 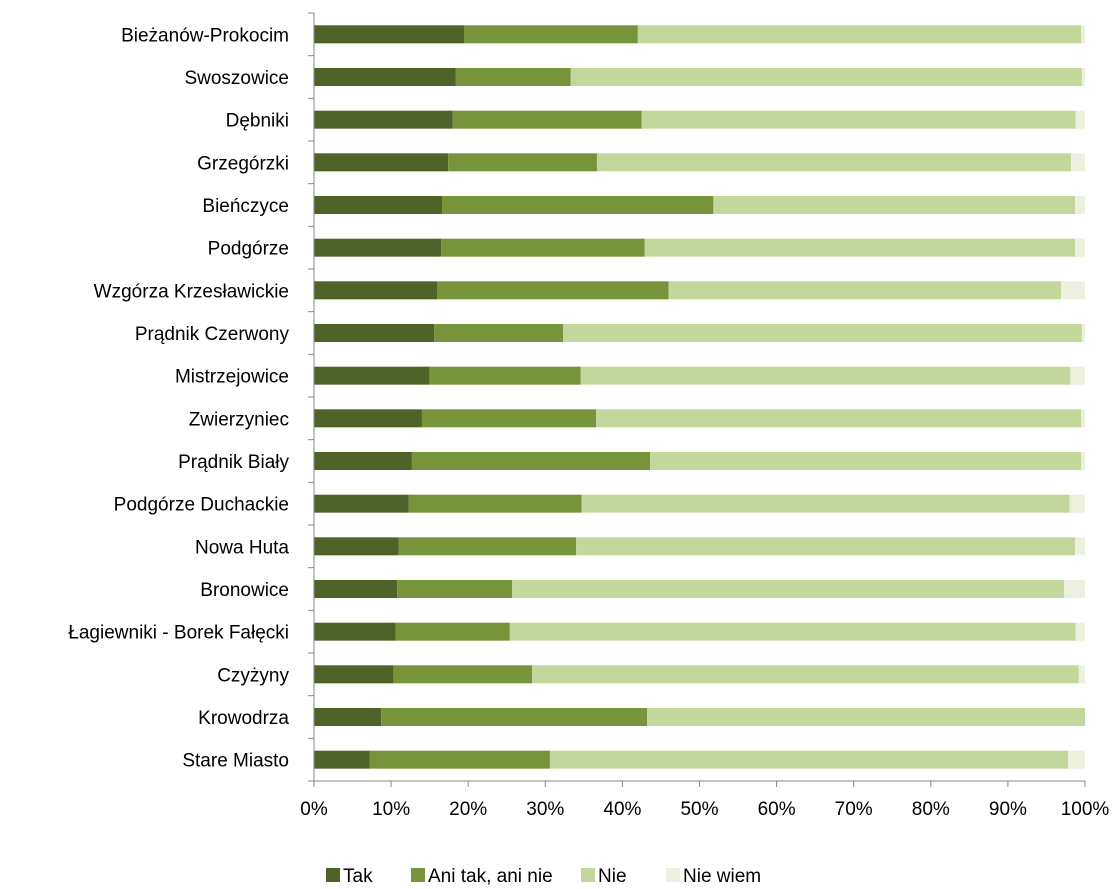 What do you see at coordinates (622, 809) in the screenshot?
I see `x-tick-label: 40%` at bounding box center [622, 809].